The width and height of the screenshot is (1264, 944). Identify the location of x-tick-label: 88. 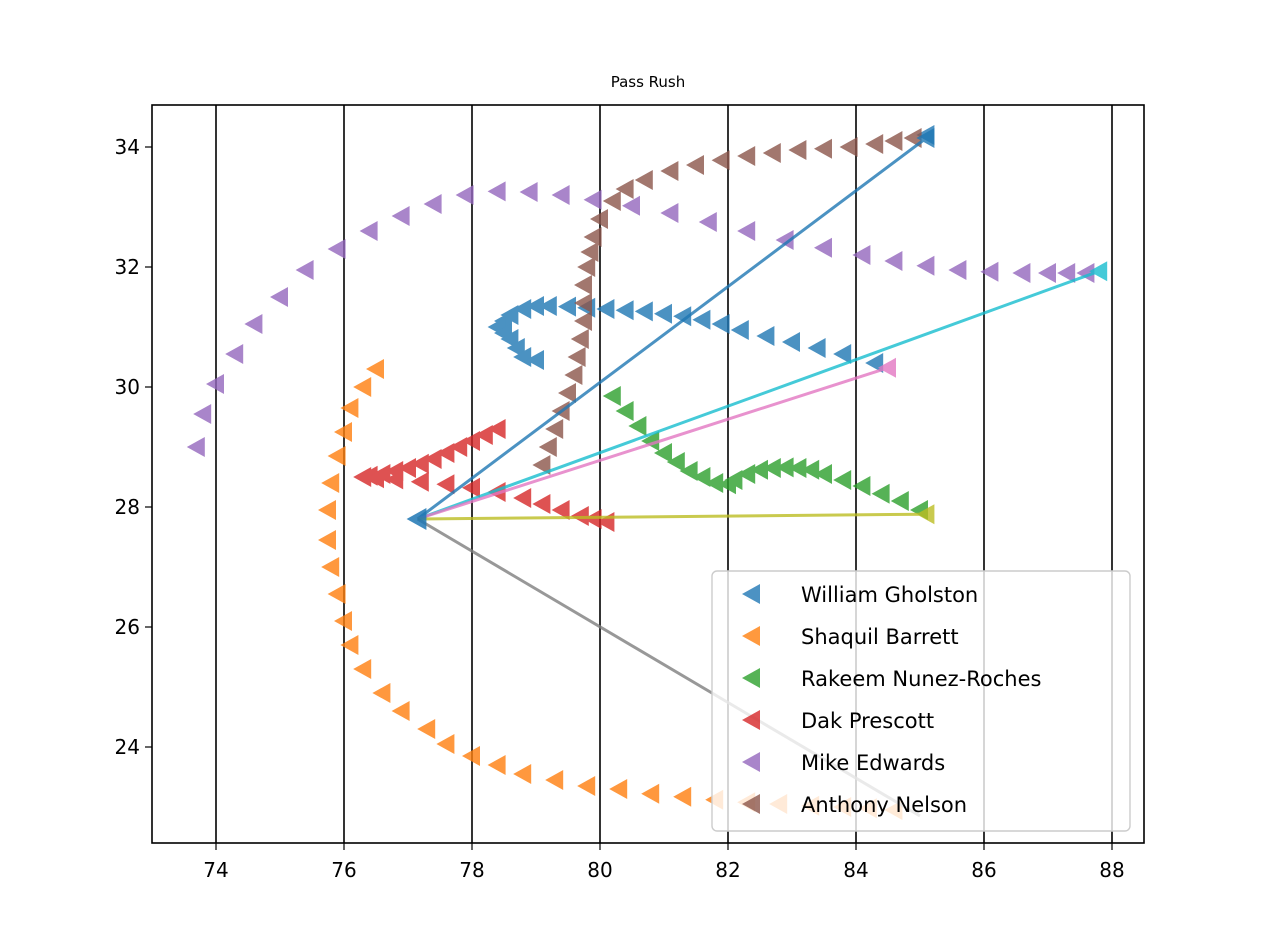
(1111, 870).